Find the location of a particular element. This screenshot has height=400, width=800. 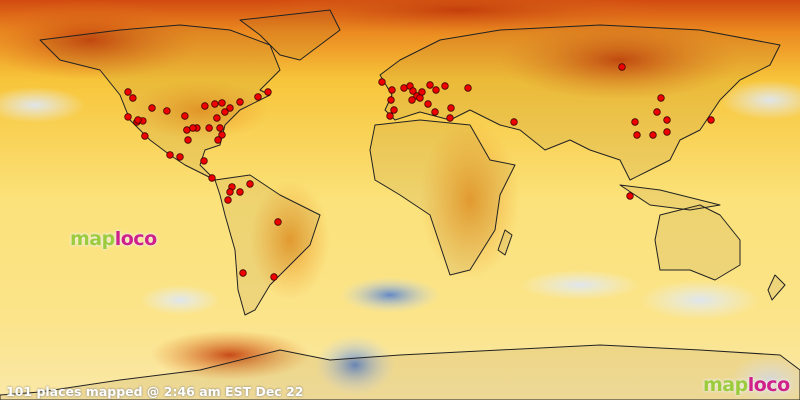

greenland is located at coordinates (290, 35).